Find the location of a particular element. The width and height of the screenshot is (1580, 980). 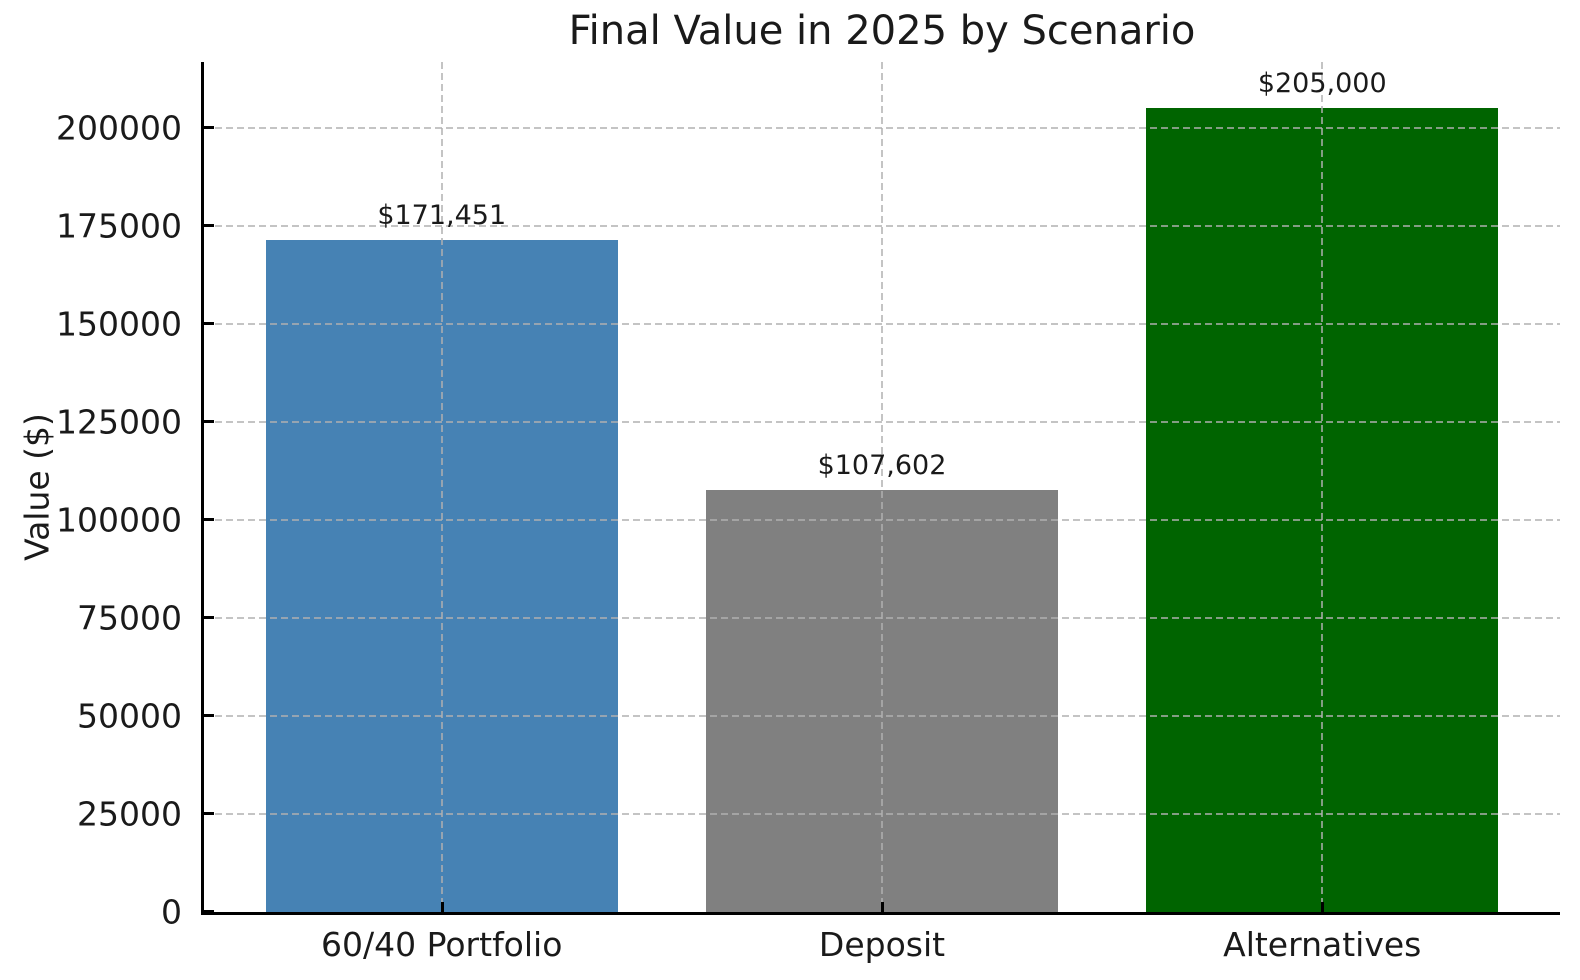

y-tick-label: 0 is located at coordinates (171, 912).